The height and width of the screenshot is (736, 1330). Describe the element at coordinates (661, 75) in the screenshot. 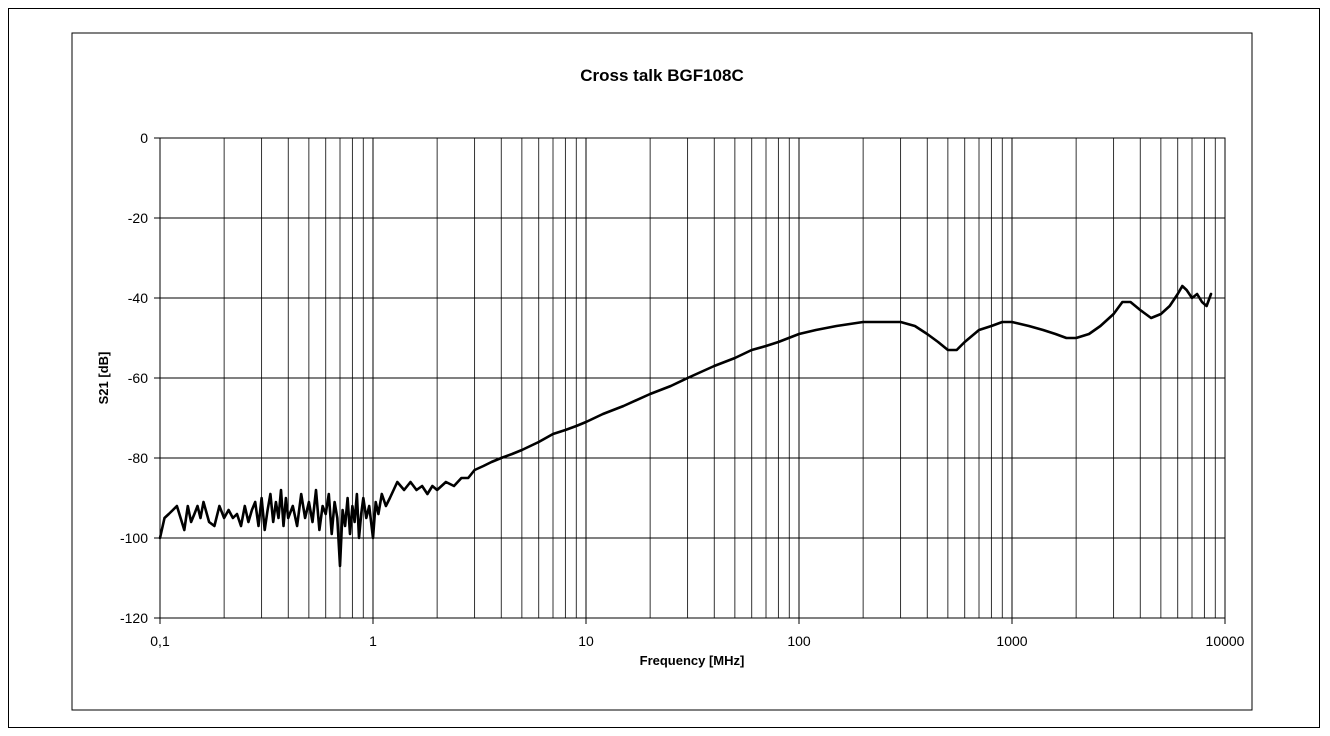

I see `chart-title: Cross talk BGF108C` at that location.